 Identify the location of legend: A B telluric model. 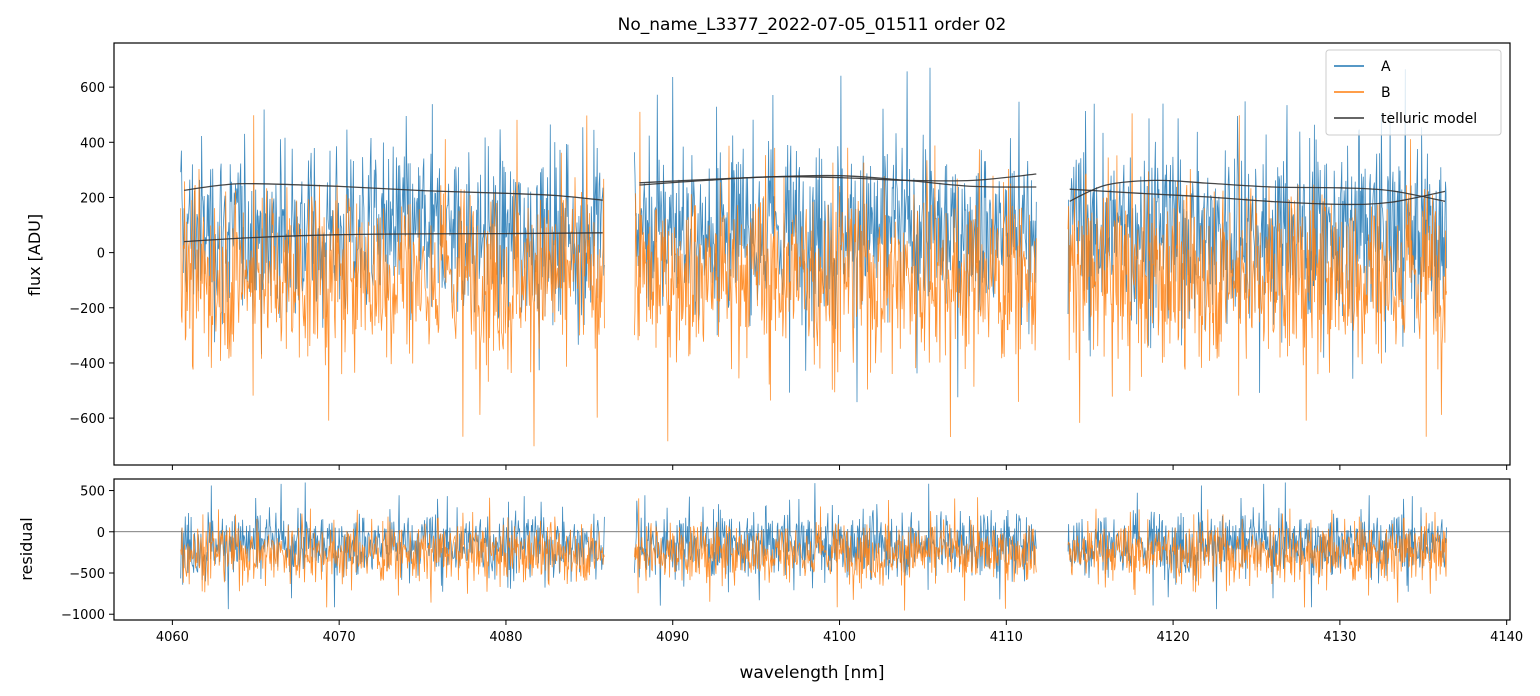
(1413, 92).